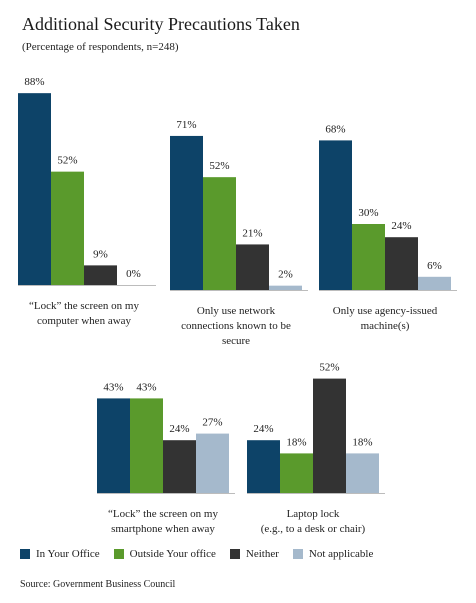 The height and width of the screenshot is (603, 476). What do you see at coordinates (313, 514) in the screenshot?
I see `category-label: Laptop lock` at bounding box center [313, 514].